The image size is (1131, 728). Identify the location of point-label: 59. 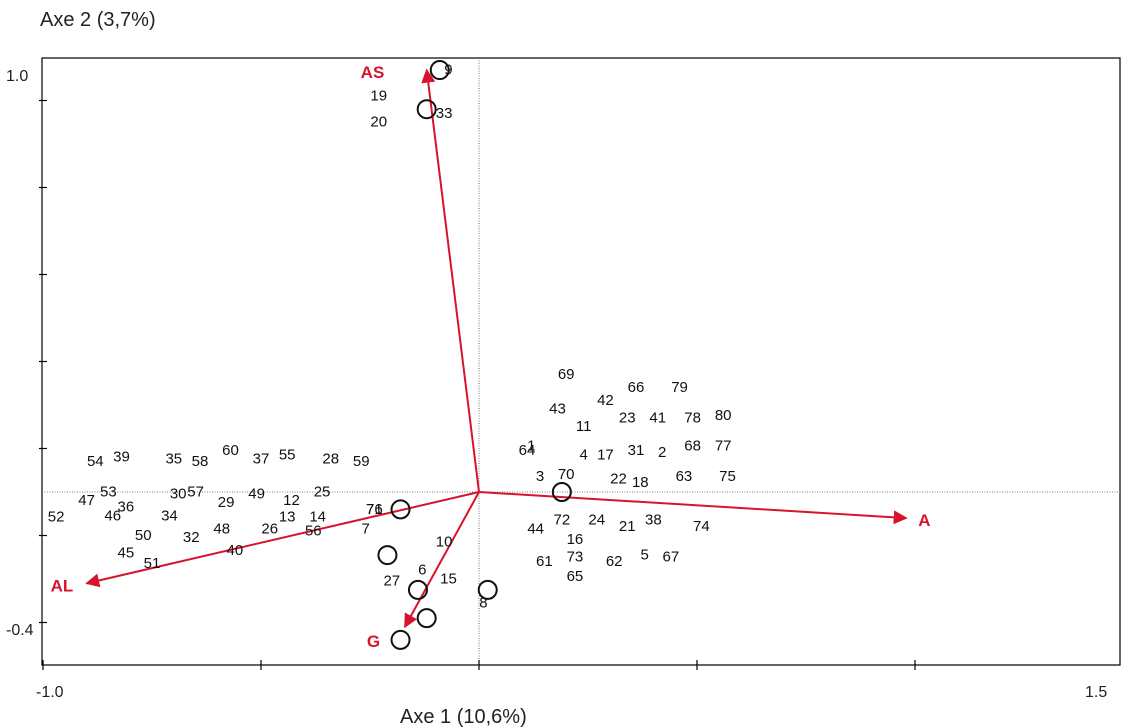
(361, 461).